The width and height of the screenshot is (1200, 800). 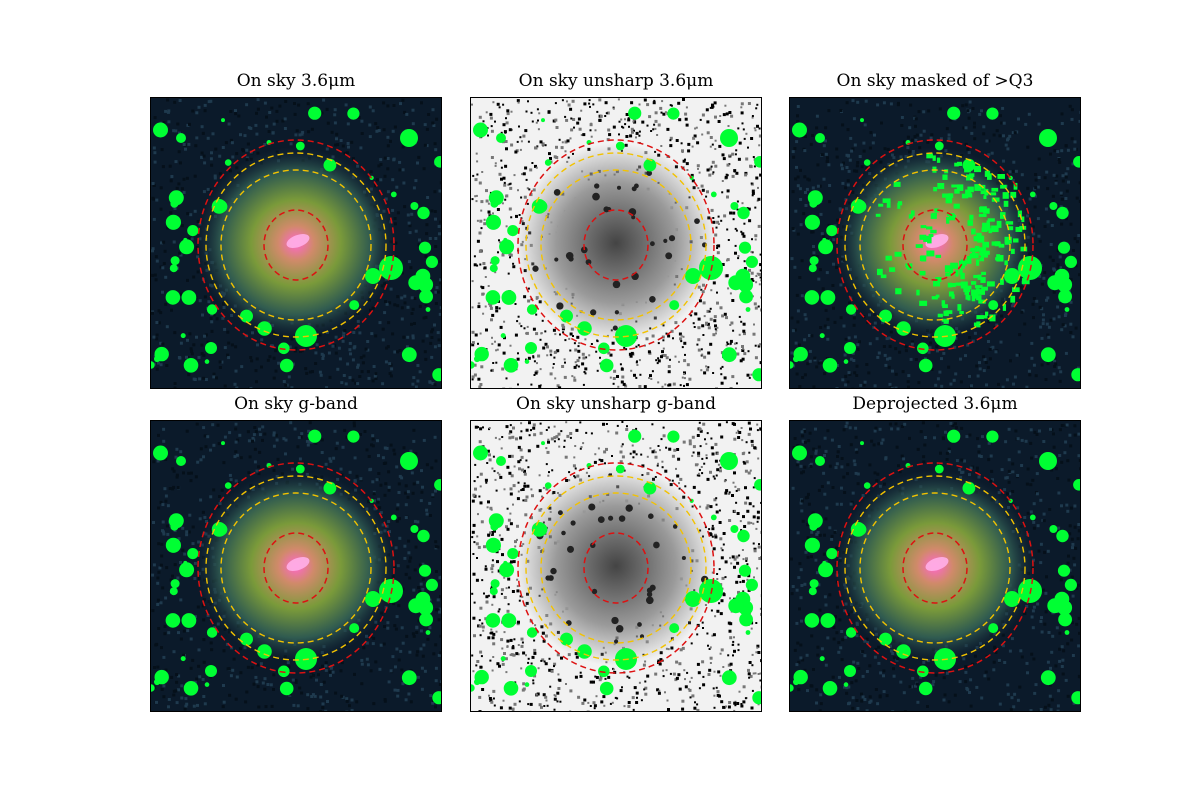 I want to click on panel-title: On sky unsharp 3.6μm, so click(x=616, y=81).